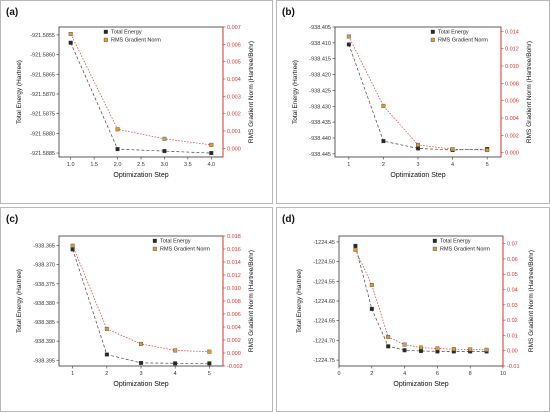  Describe the element at coordinates (324, 361) in the screenshot. I see `y-tick-label: -1224.75` at that location.